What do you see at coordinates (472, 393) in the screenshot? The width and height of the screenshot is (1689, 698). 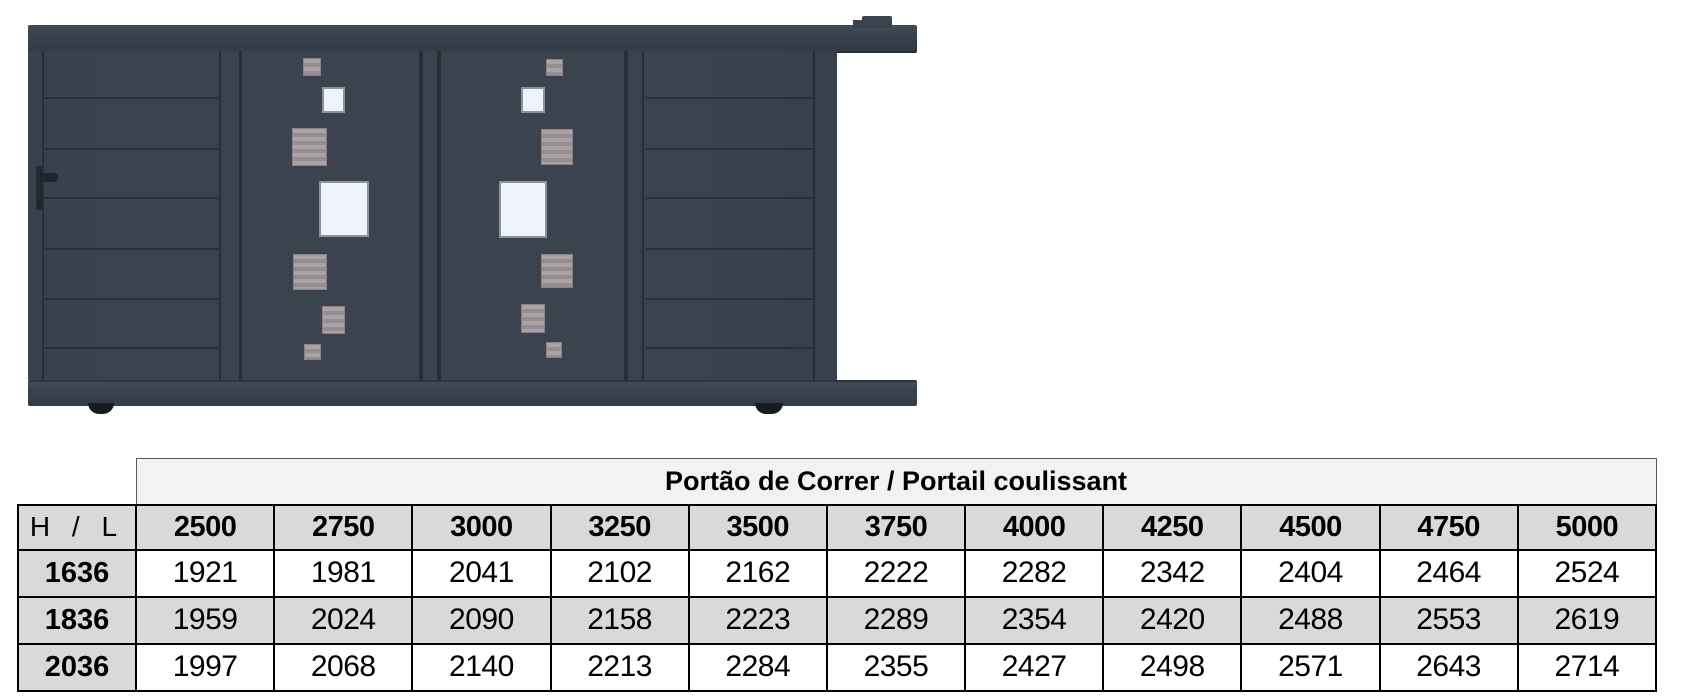 I see `gate-bottom-rail` at bounding box center [472, 393].